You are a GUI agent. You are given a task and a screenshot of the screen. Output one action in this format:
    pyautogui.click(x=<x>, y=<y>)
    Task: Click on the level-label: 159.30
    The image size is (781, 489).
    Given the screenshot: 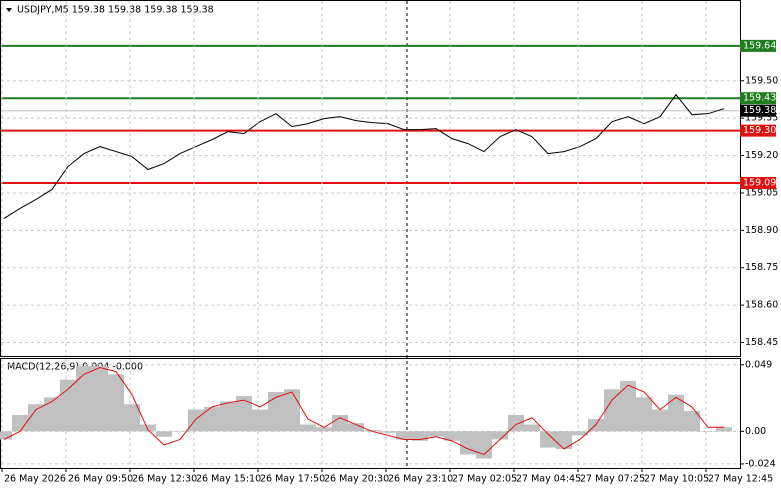 What is the action you would take?
    pyautogui.click(x=759, y=130)
    